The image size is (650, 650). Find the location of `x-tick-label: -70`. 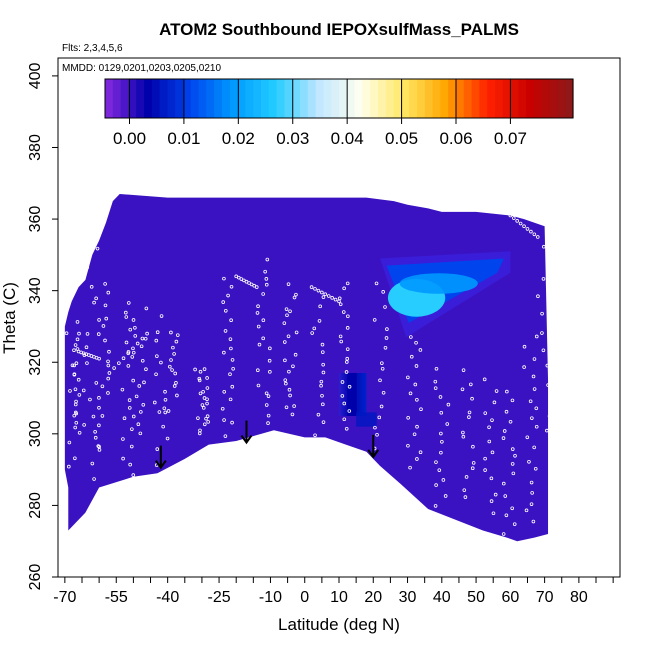

x-tick-label: -70 is located at coordinates (64, 597).